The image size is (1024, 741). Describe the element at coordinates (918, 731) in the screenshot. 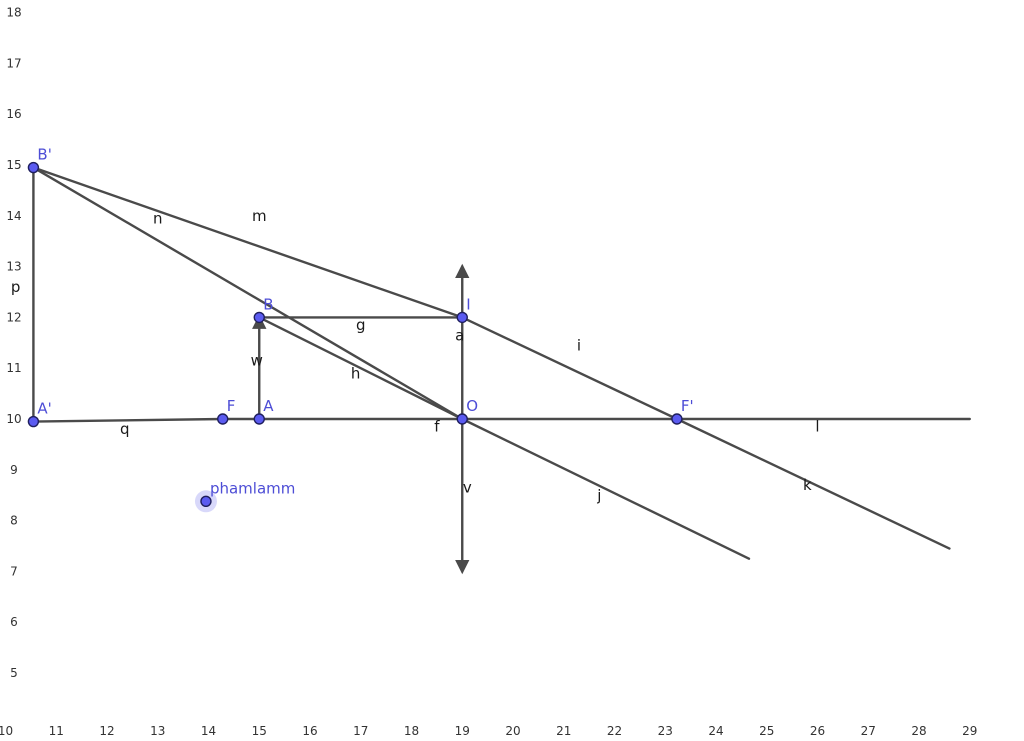

I see `x-tick-label: 28` at that location.